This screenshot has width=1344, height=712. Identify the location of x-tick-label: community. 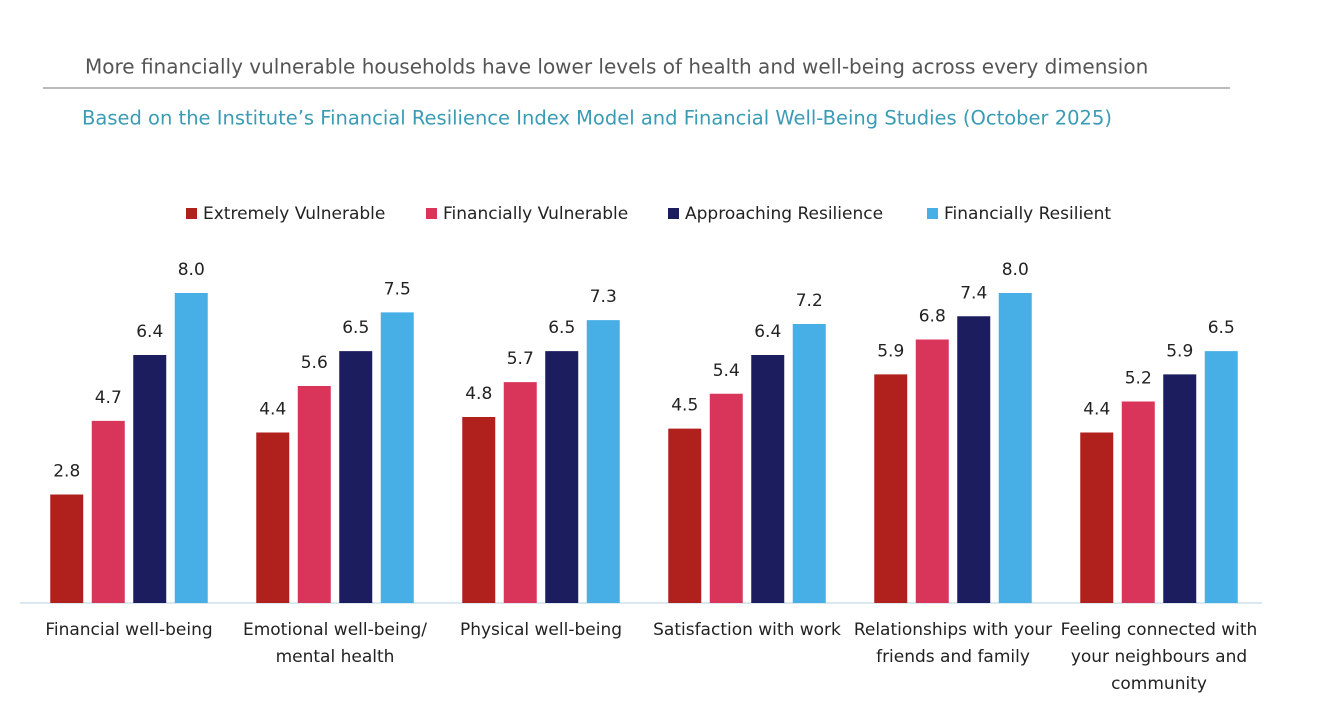
(1159, 684).